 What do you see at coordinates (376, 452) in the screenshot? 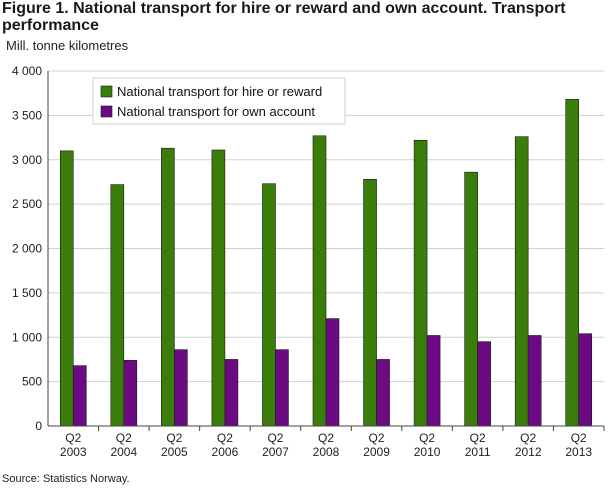
I see `x-tick-label-year: 2009` at bounding box center [376, 452].